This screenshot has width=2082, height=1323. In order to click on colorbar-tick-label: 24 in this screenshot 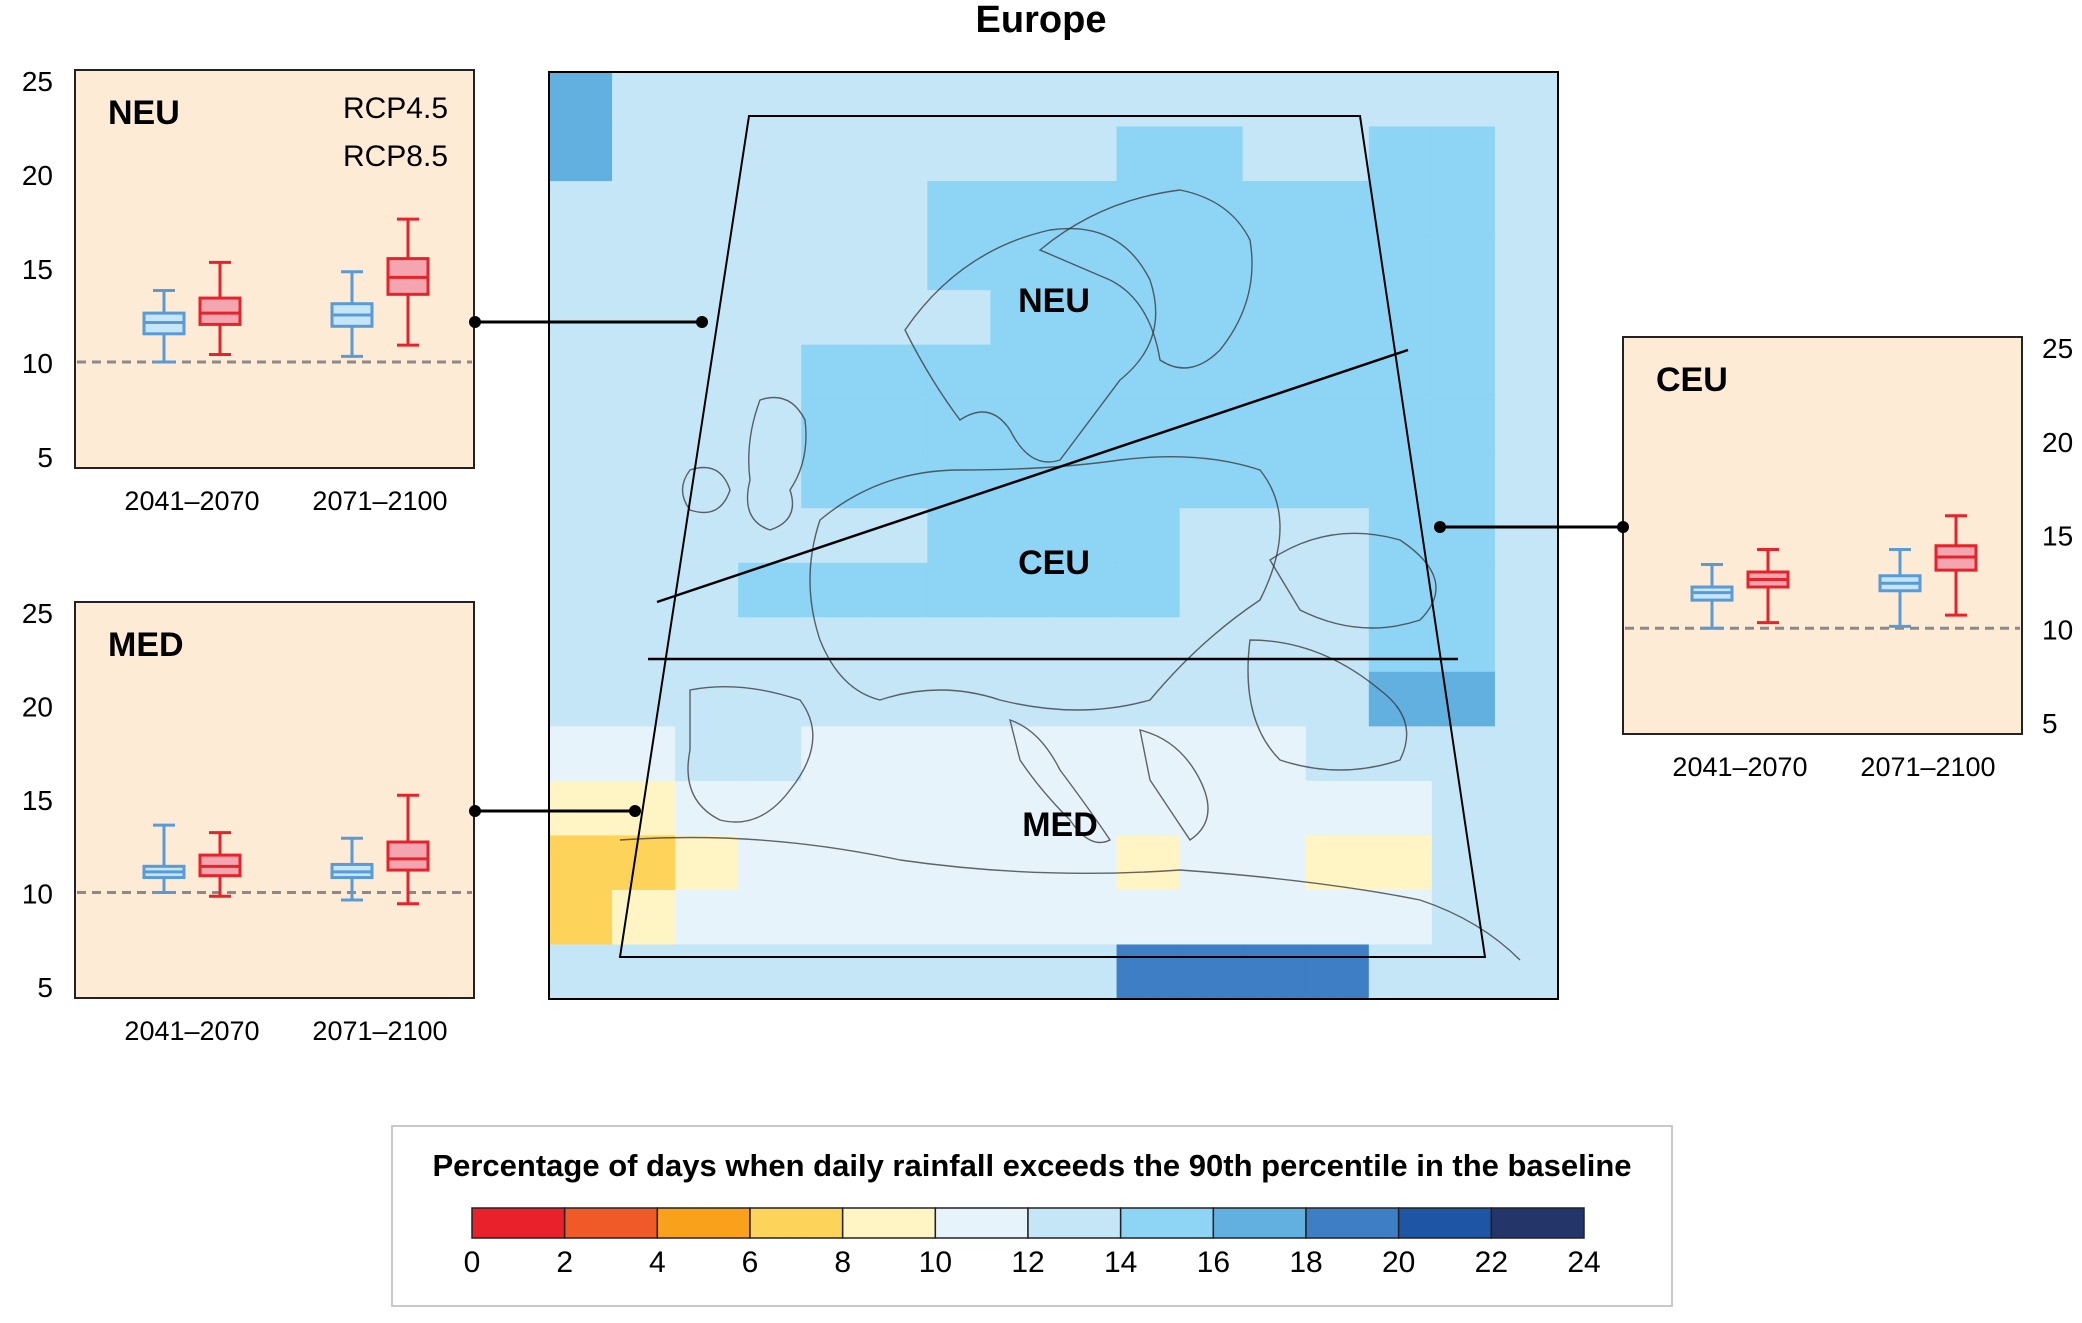, I will do `click(1583, 1262)`.